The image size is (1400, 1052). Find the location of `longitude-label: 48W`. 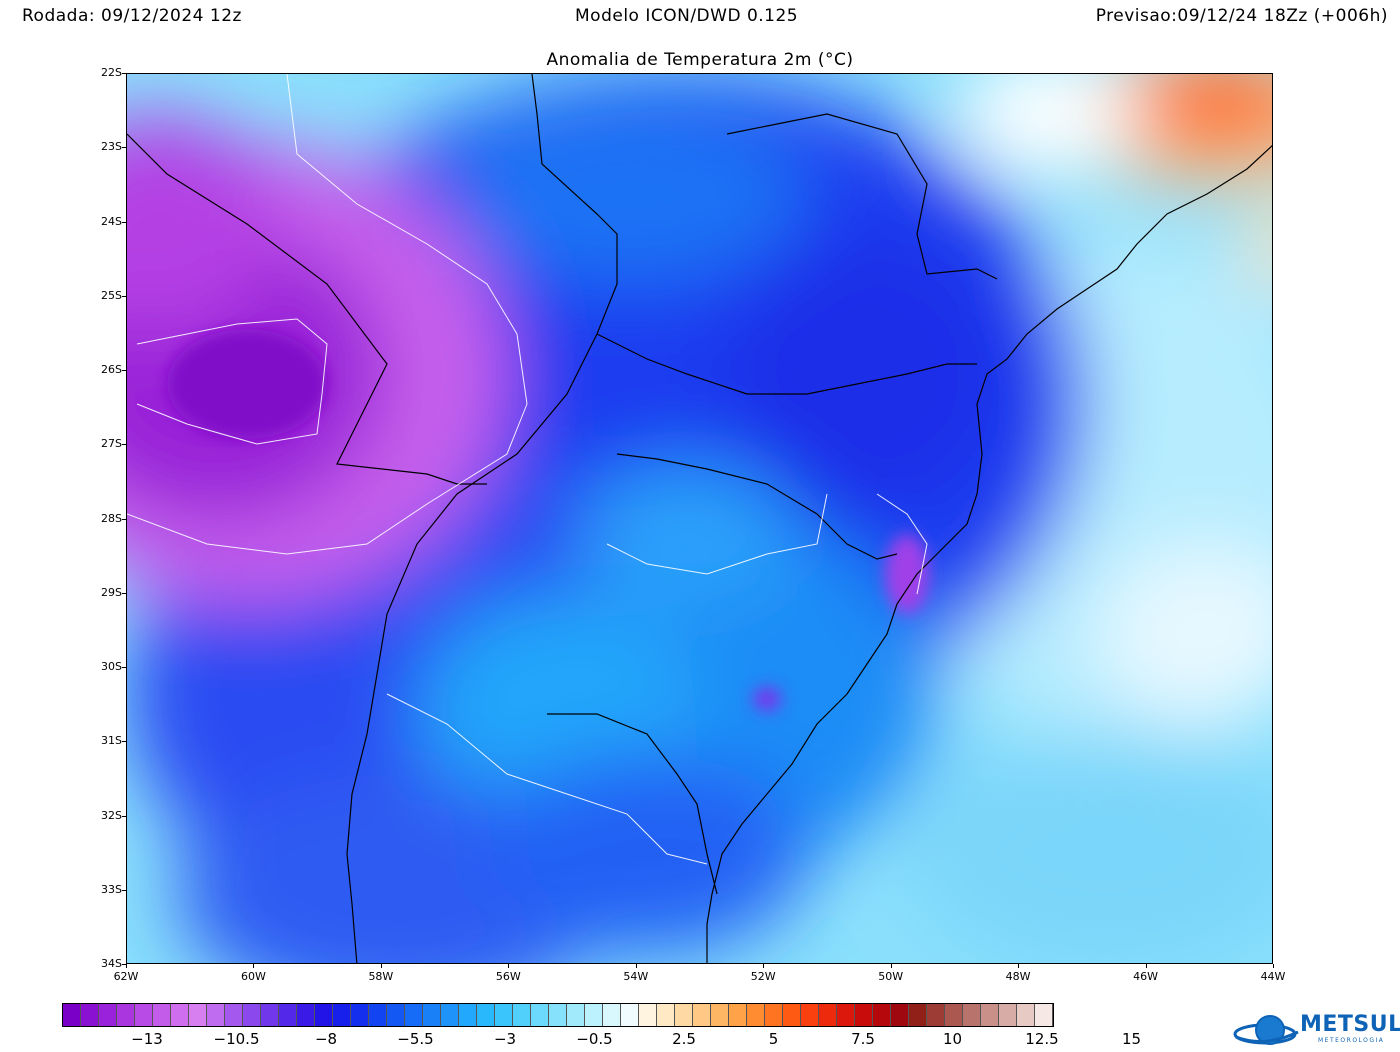

longitude-label: 48W is located at coordinates (1018, 976).